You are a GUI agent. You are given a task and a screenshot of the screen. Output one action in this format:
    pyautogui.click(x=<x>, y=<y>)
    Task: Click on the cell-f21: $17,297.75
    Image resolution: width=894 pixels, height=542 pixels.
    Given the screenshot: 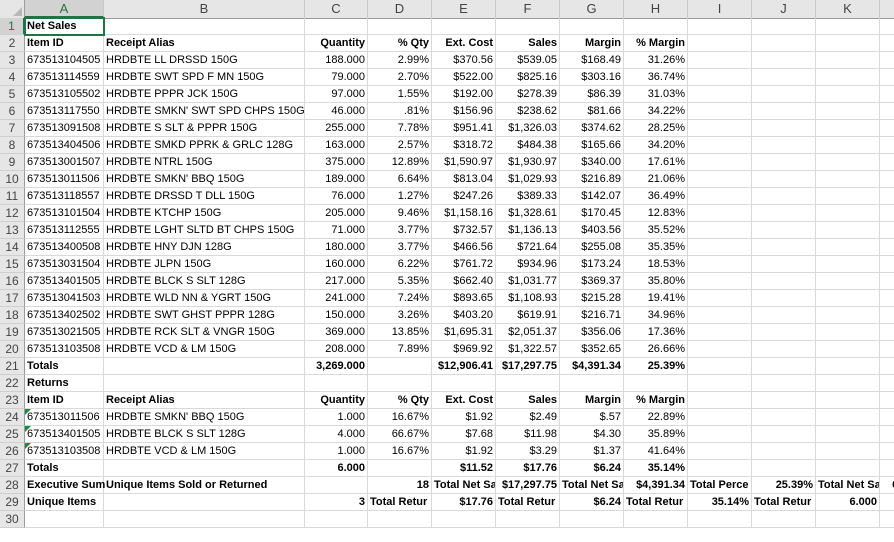 What is the action you would take?
    pyautogui.click(x=528, y=366)
    